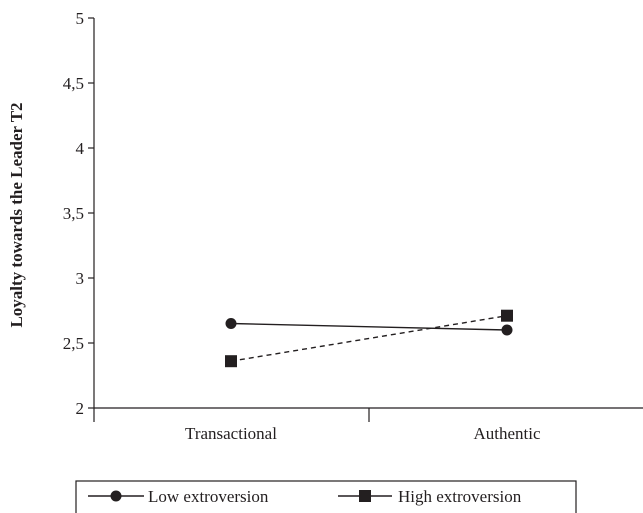 This screenshot has width=643, height=513. Describe the element at coordinates (80, 18) in the screenshot. I see `y-tick-label: 5` at that location.